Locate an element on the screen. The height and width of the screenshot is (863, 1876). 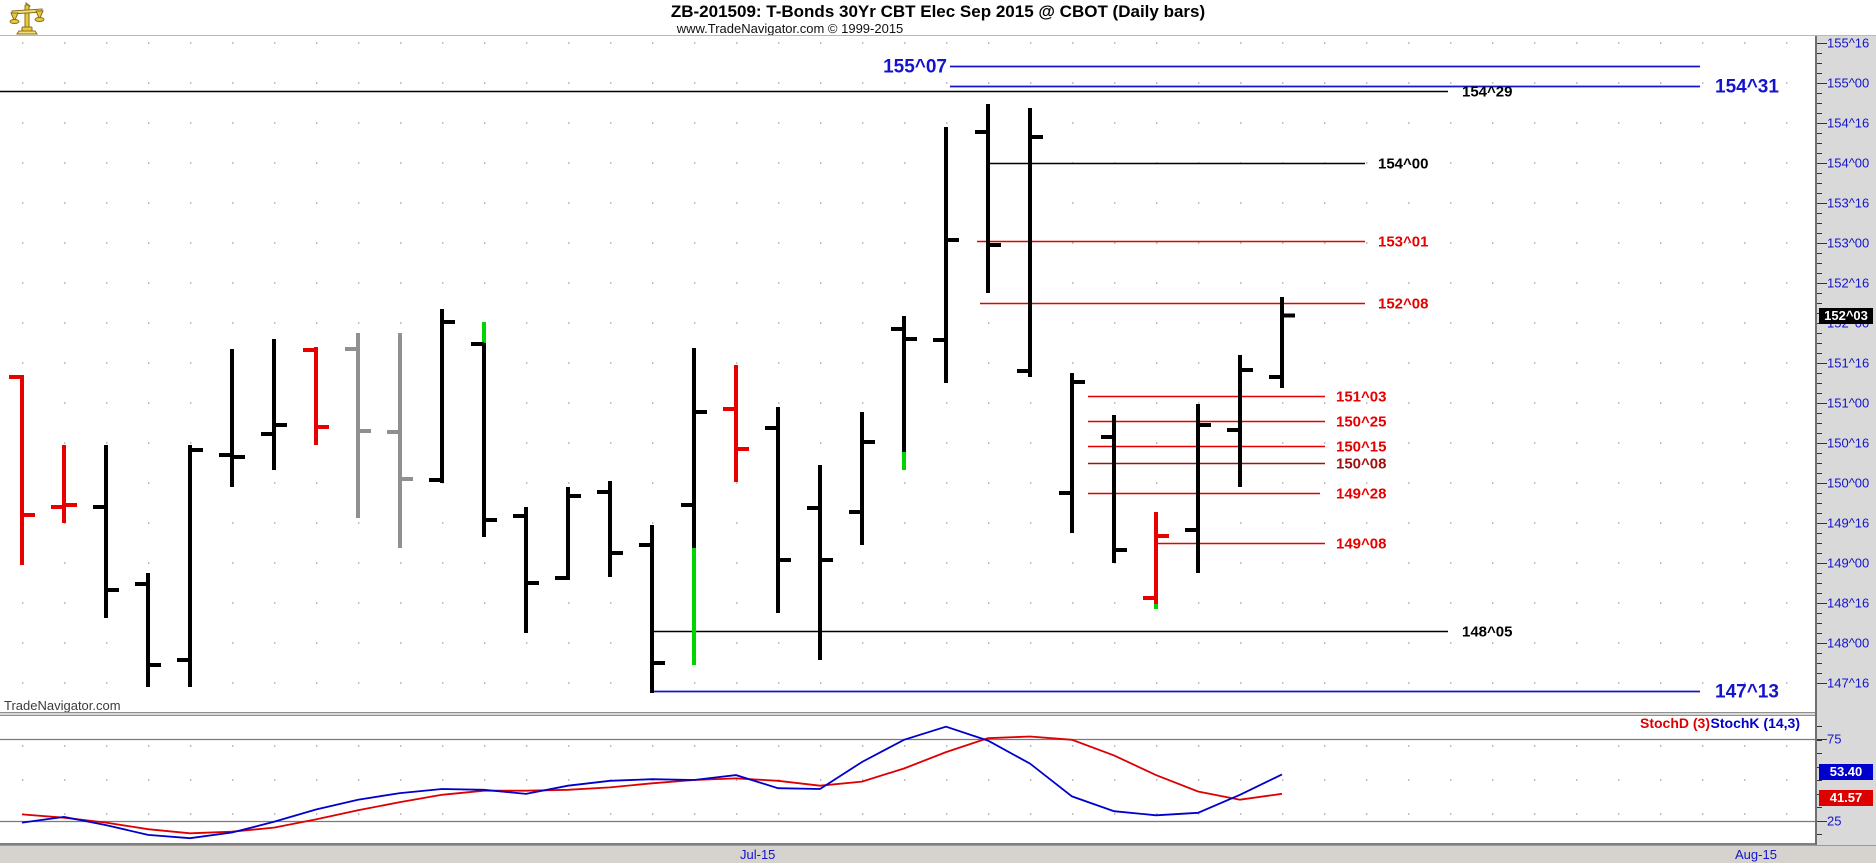
axis-price-label: 154^16 is located at coordinates (1848, 123).